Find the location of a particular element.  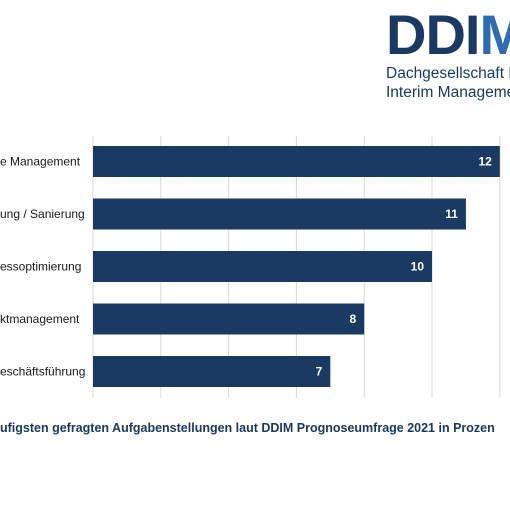

category-label: ung / Sanierung is located at coordinates (42, 214).